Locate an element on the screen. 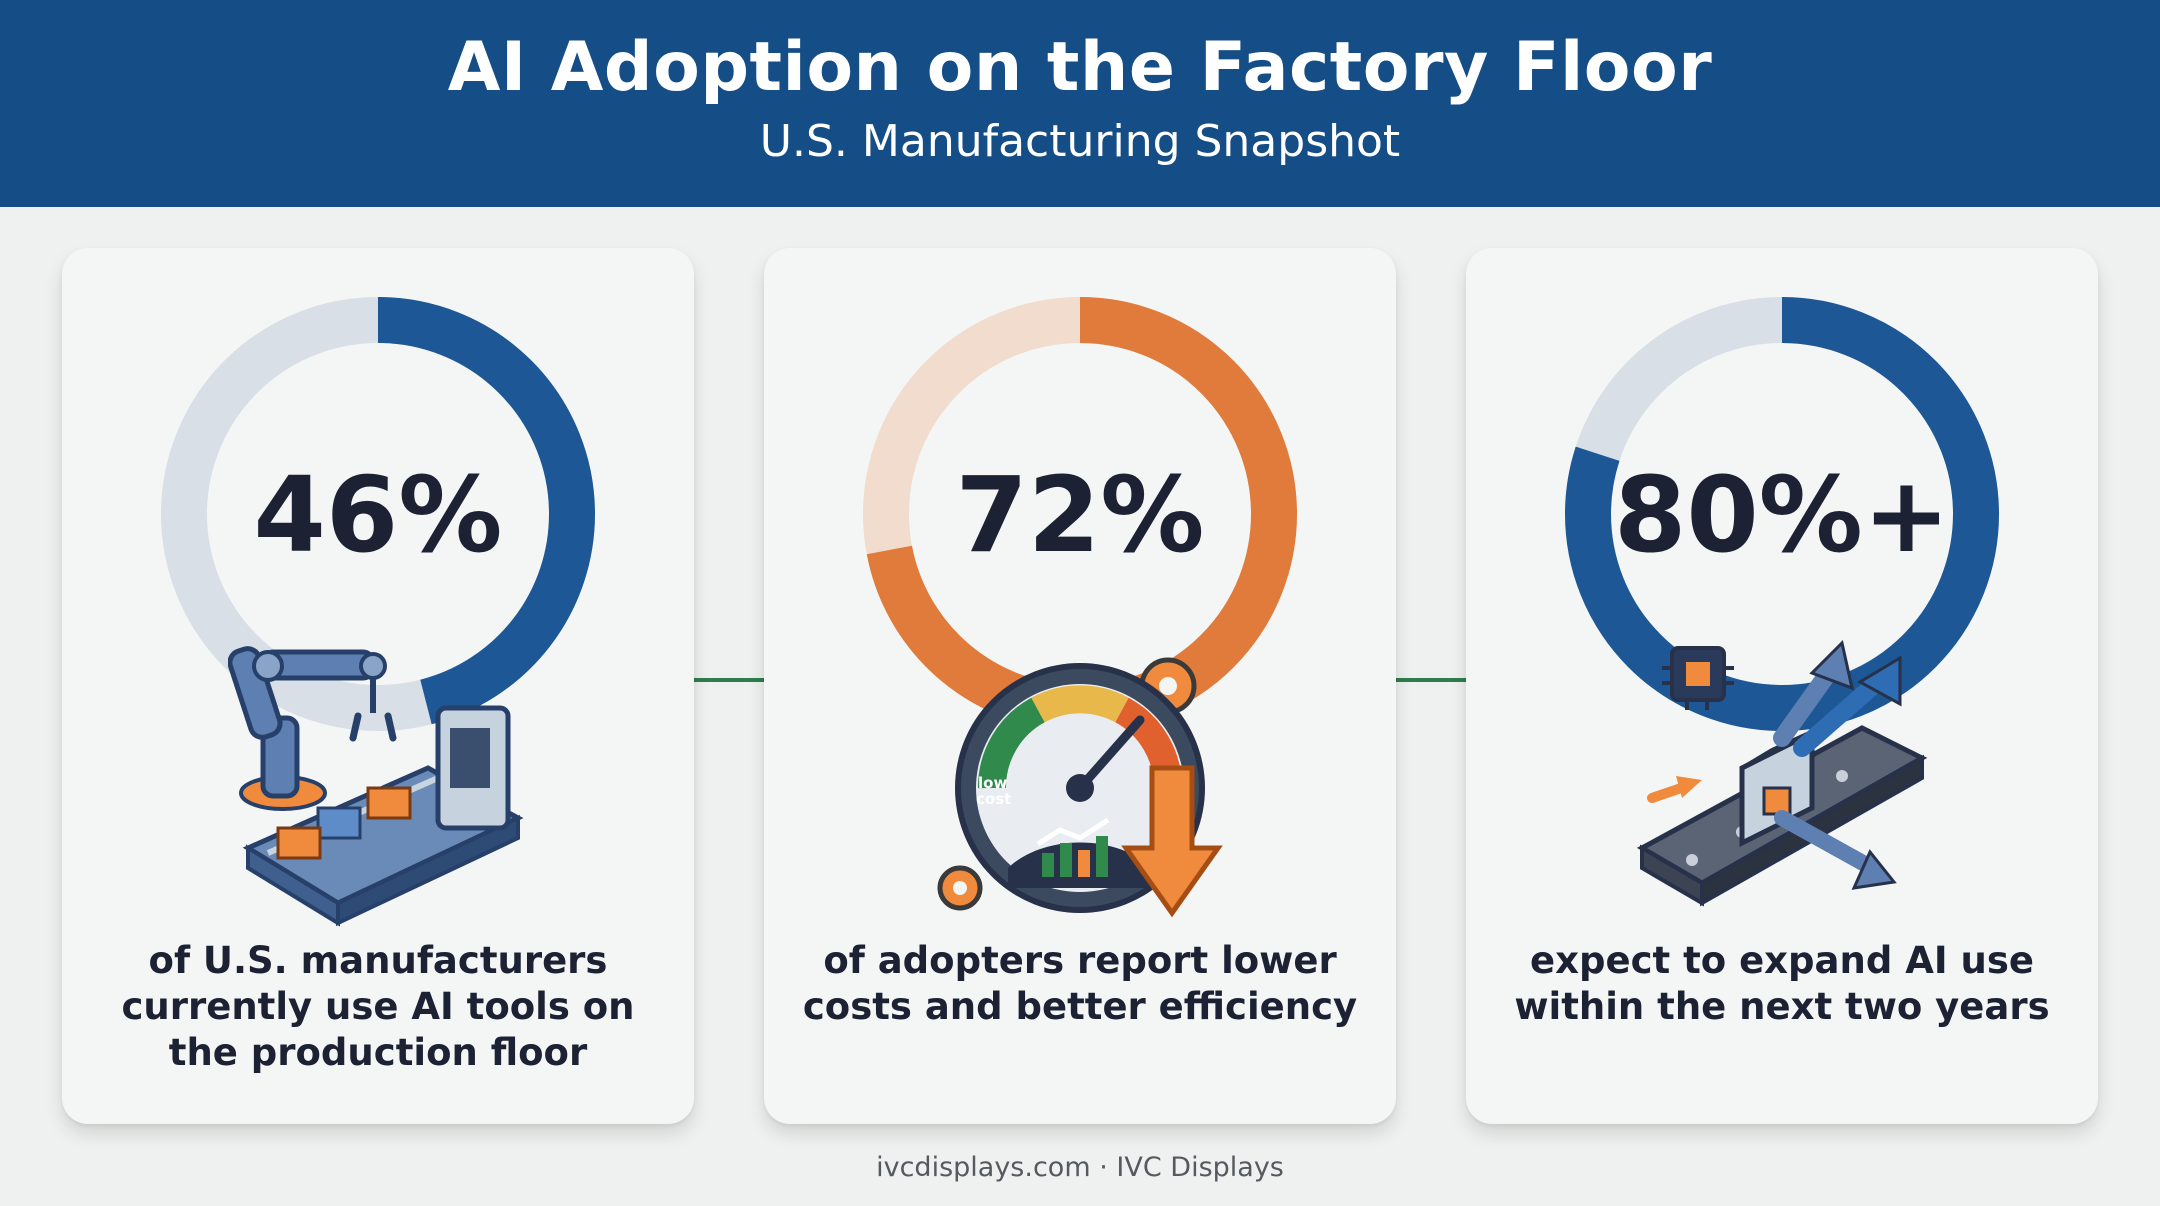 This screenshot has height=1206, width=2160. stat-value: 46% is located at coordinates (378, 515).